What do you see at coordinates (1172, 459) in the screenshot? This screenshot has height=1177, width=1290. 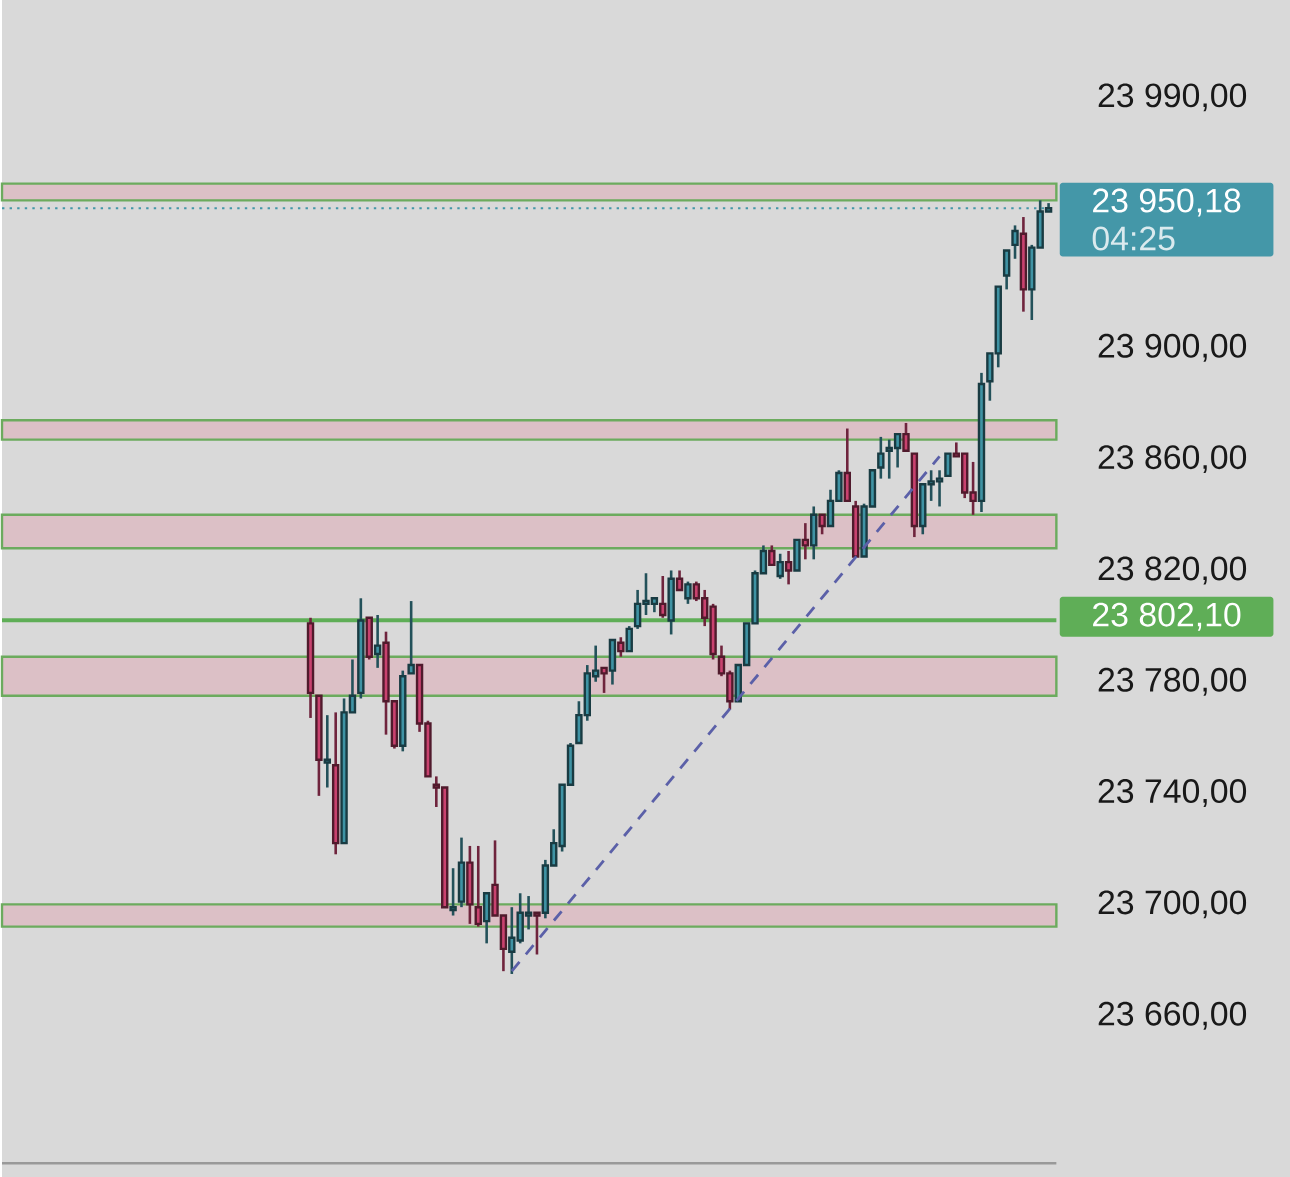 I see `y-tick-label: 23 860,00` at bounding box center [1172, 459].